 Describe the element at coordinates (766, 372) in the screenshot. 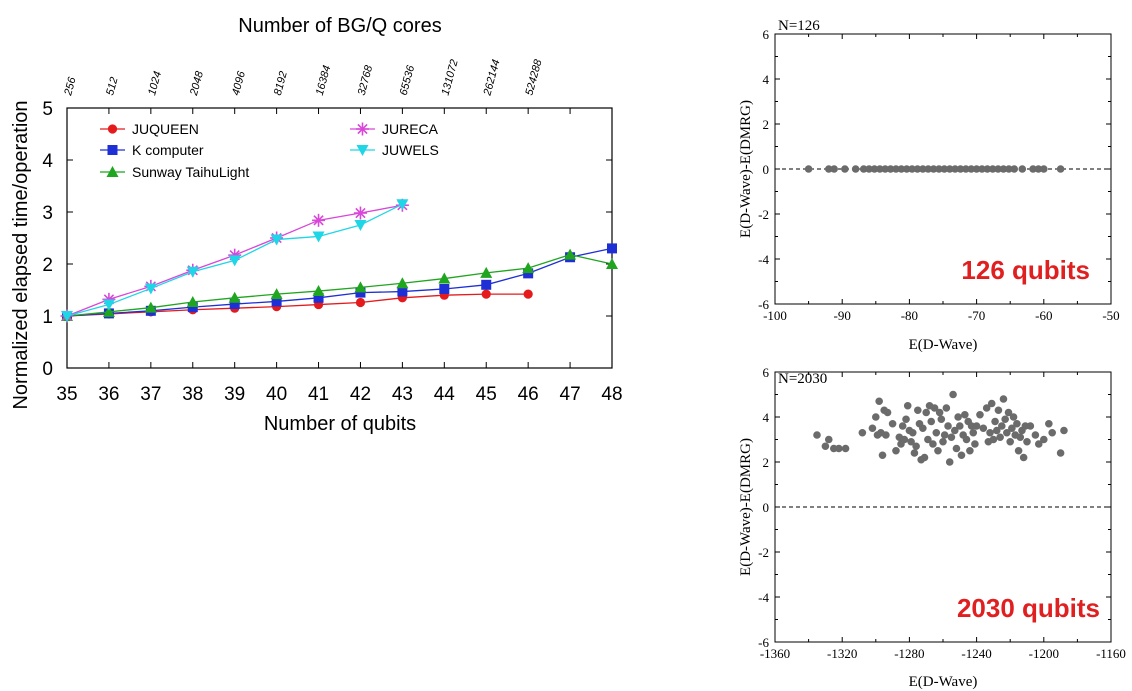

I see `y-tick-label: 6` at that location.